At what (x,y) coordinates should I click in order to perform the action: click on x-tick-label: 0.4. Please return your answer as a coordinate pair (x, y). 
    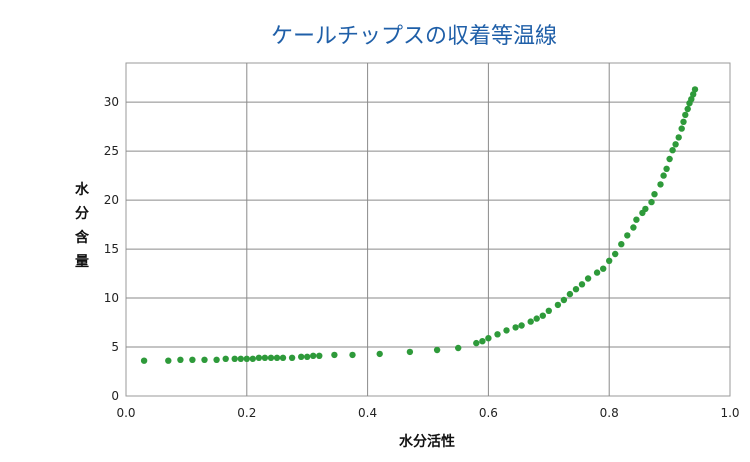
    Looking at the image, I should click on (367, 413).